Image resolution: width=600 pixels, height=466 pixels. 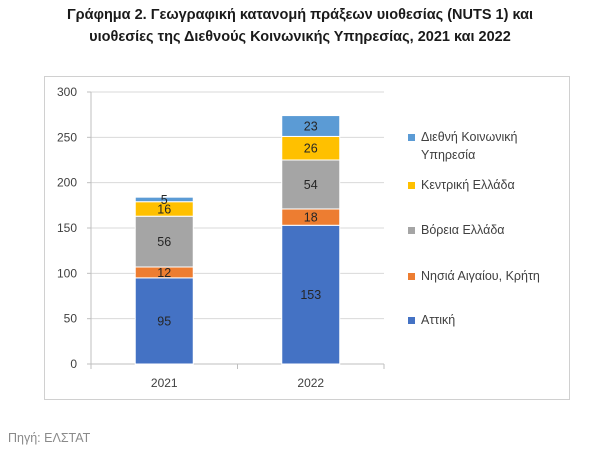 I want to click on legend-item: Κεντρική Ελλάδα, so click(x=488, y=185).